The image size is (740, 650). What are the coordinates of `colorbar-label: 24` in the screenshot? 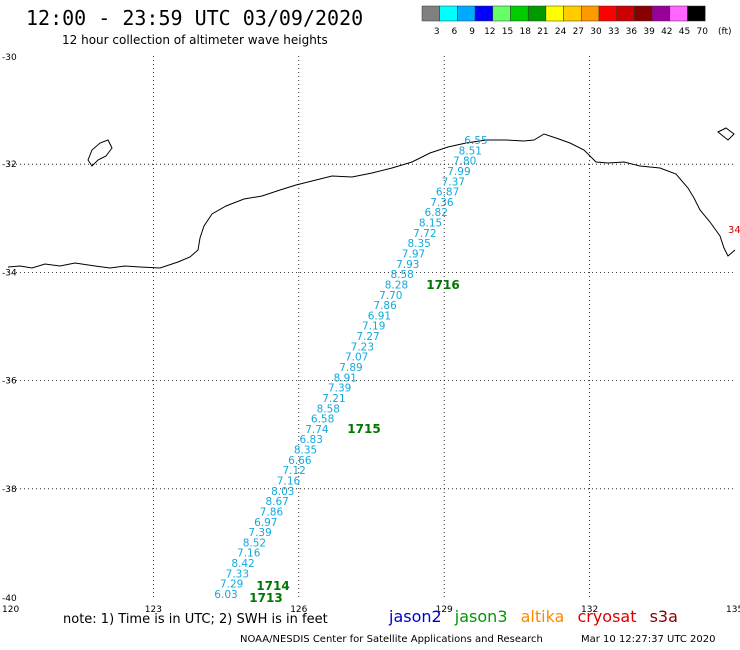 It's located at (561, 32).